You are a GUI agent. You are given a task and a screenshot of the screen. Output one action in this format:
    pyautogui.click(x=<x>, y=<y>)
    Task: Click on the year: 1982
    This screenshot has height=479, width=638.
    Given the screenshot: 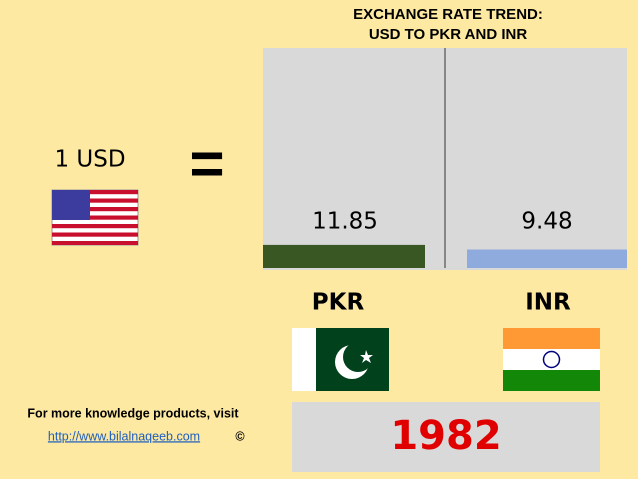 What is the action you would take?
    pyautogui.click(x=445, y=436)
    